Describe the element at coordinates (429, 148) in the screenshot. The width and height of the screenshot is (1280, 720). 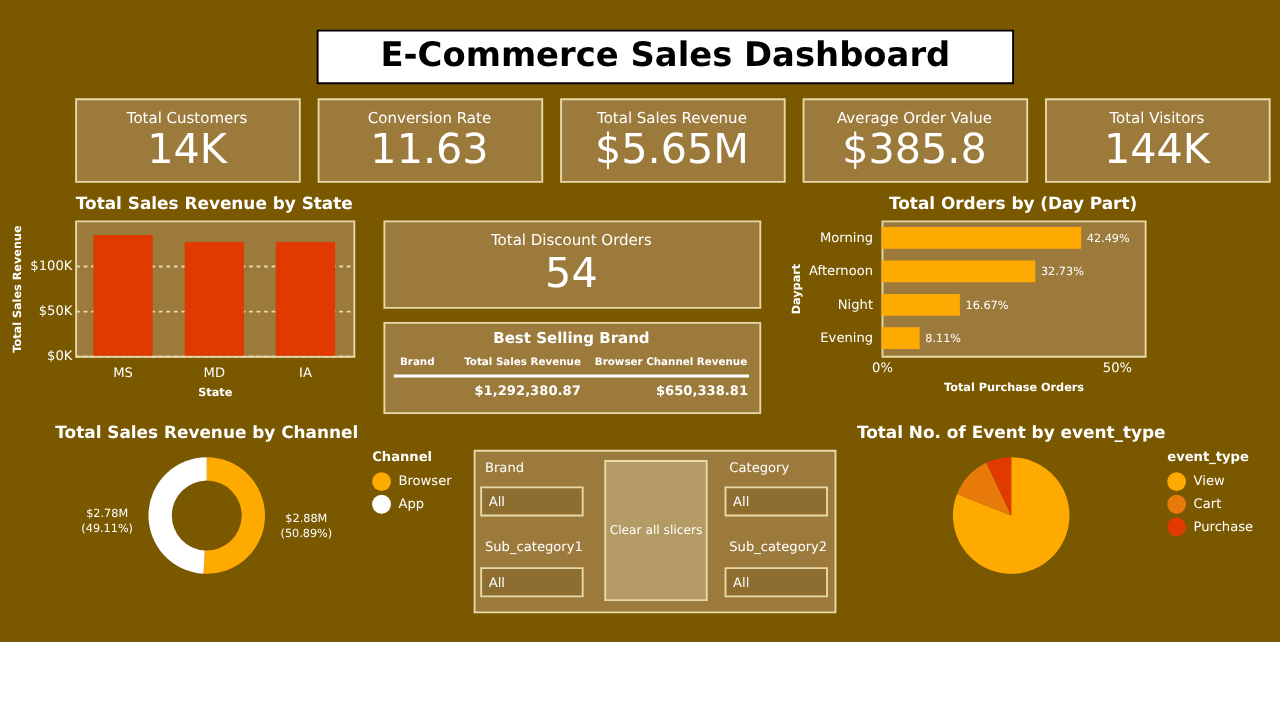
I see `text: 11.63` at that location.